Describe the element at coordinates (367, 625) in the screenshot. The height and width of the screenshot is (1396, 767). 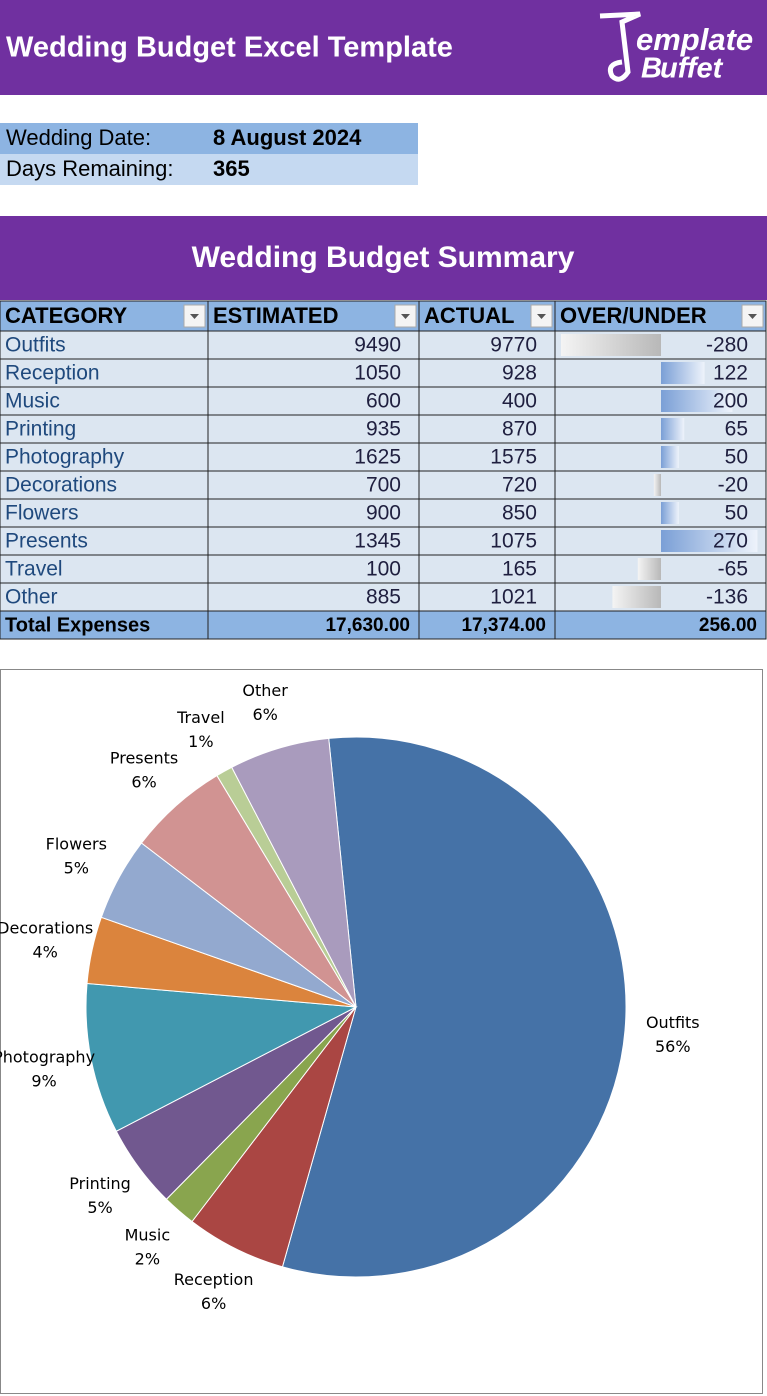
I see `total-value: 17,630.00` at that location.